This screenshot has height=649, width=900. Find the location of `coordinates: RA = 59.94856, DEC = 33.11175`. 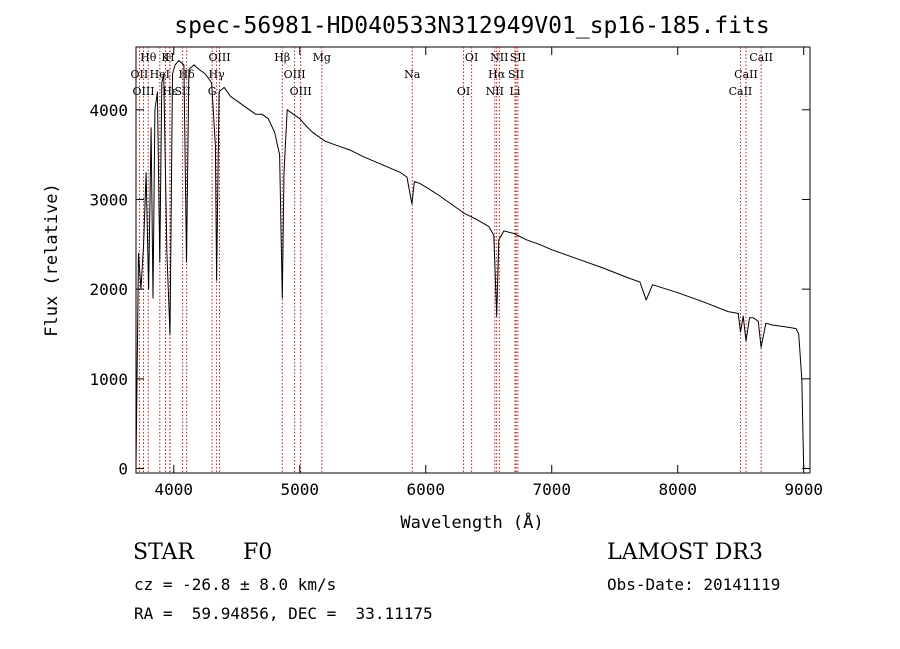

coordinates: RA = 59.94856, DEC = 33.11175 is located at coordinates (283, 613).